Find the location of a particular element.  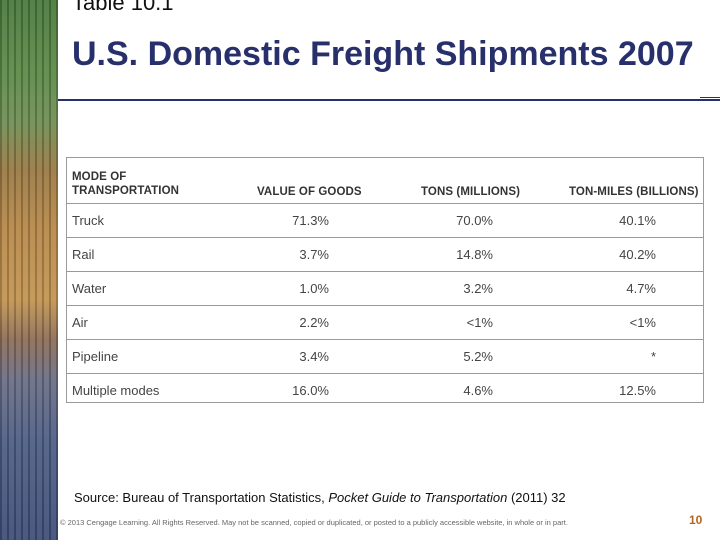

source-title: Pocket Guide to Transportation is located at coordinates (418, 497).